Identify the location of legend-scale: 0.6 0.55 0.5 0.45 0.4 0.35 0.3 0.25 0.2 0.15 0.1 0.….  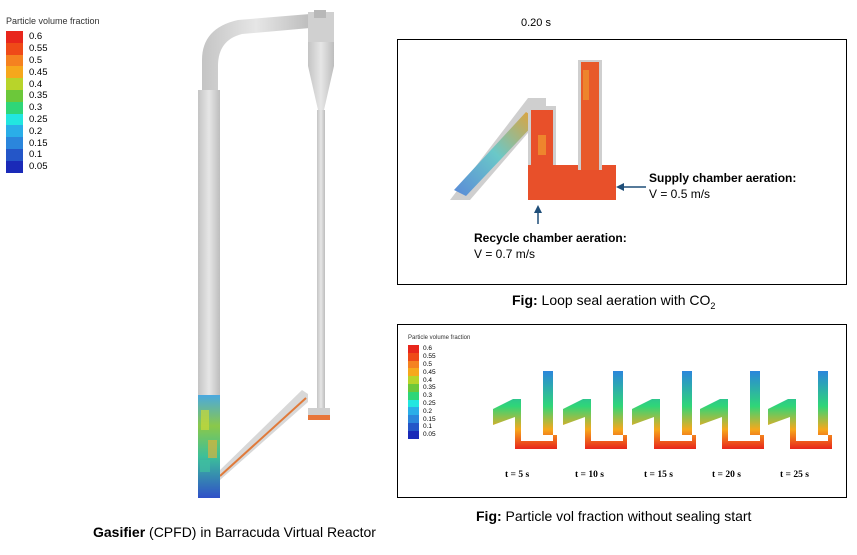
(53, 102).